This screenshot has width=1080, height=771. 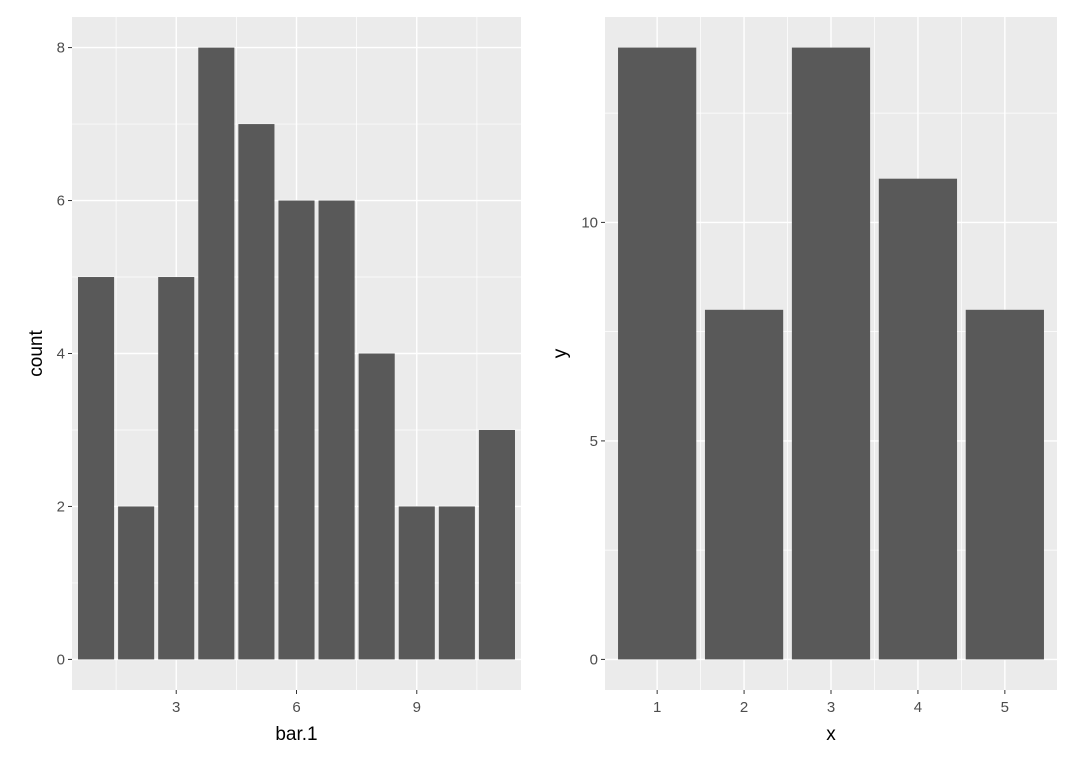 What do you see at coordinates (560, 353) in the screenshot?
I see `y-axis-title: y` at bounding box center [560, 353].